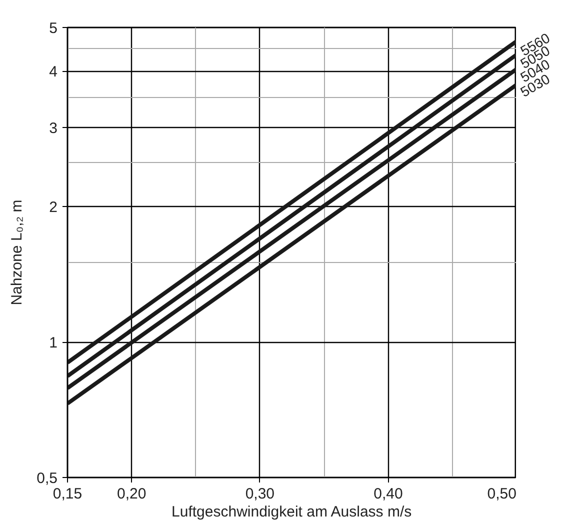 The image size is (566, 527). Describe the element at coordinates (53, 343) in the screenshot. I see `y-tick-label: 1` at that location.